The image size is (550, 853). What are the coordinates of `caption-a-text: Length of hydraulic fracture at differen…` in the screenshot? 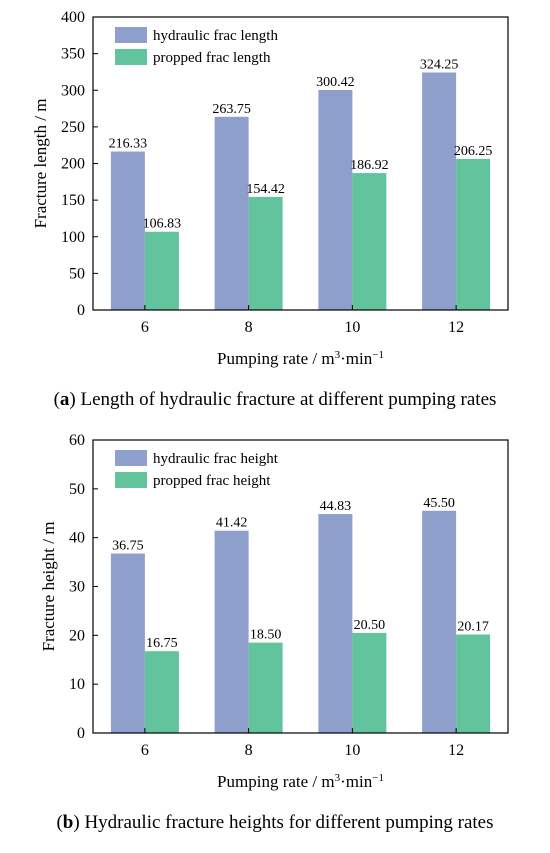 It's located at (286, 399).